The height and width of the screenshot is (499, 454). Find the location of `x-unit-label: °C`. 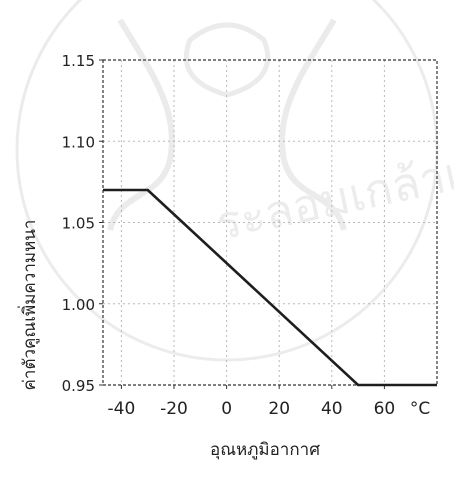

x-unit-label: °C is located at coordinates (420, 409).